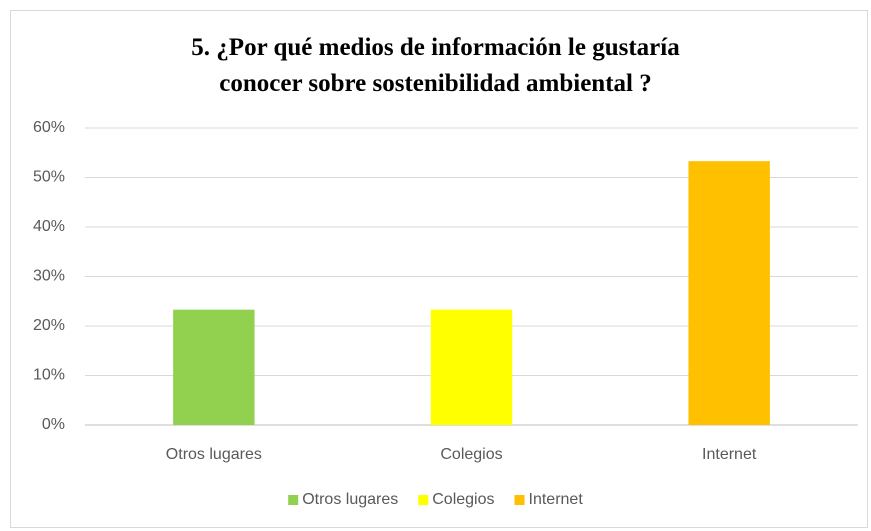  I want to click on x-tick-label: Colegios, so click(471, 454).